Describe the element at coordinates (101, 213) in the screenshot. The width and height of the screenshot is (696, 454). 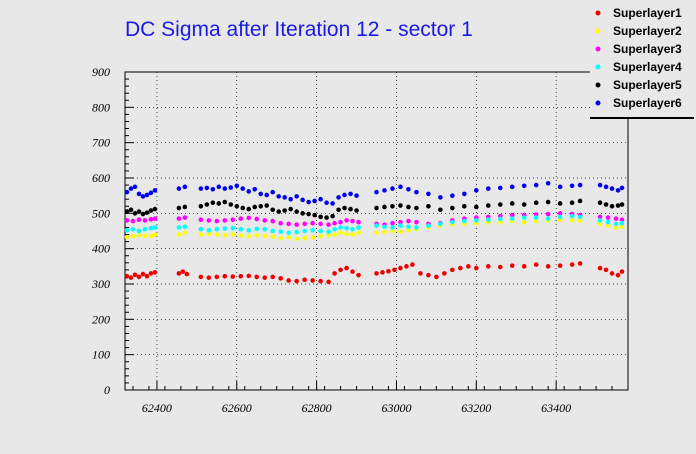
I see `y-tick-label: 500` at that location.